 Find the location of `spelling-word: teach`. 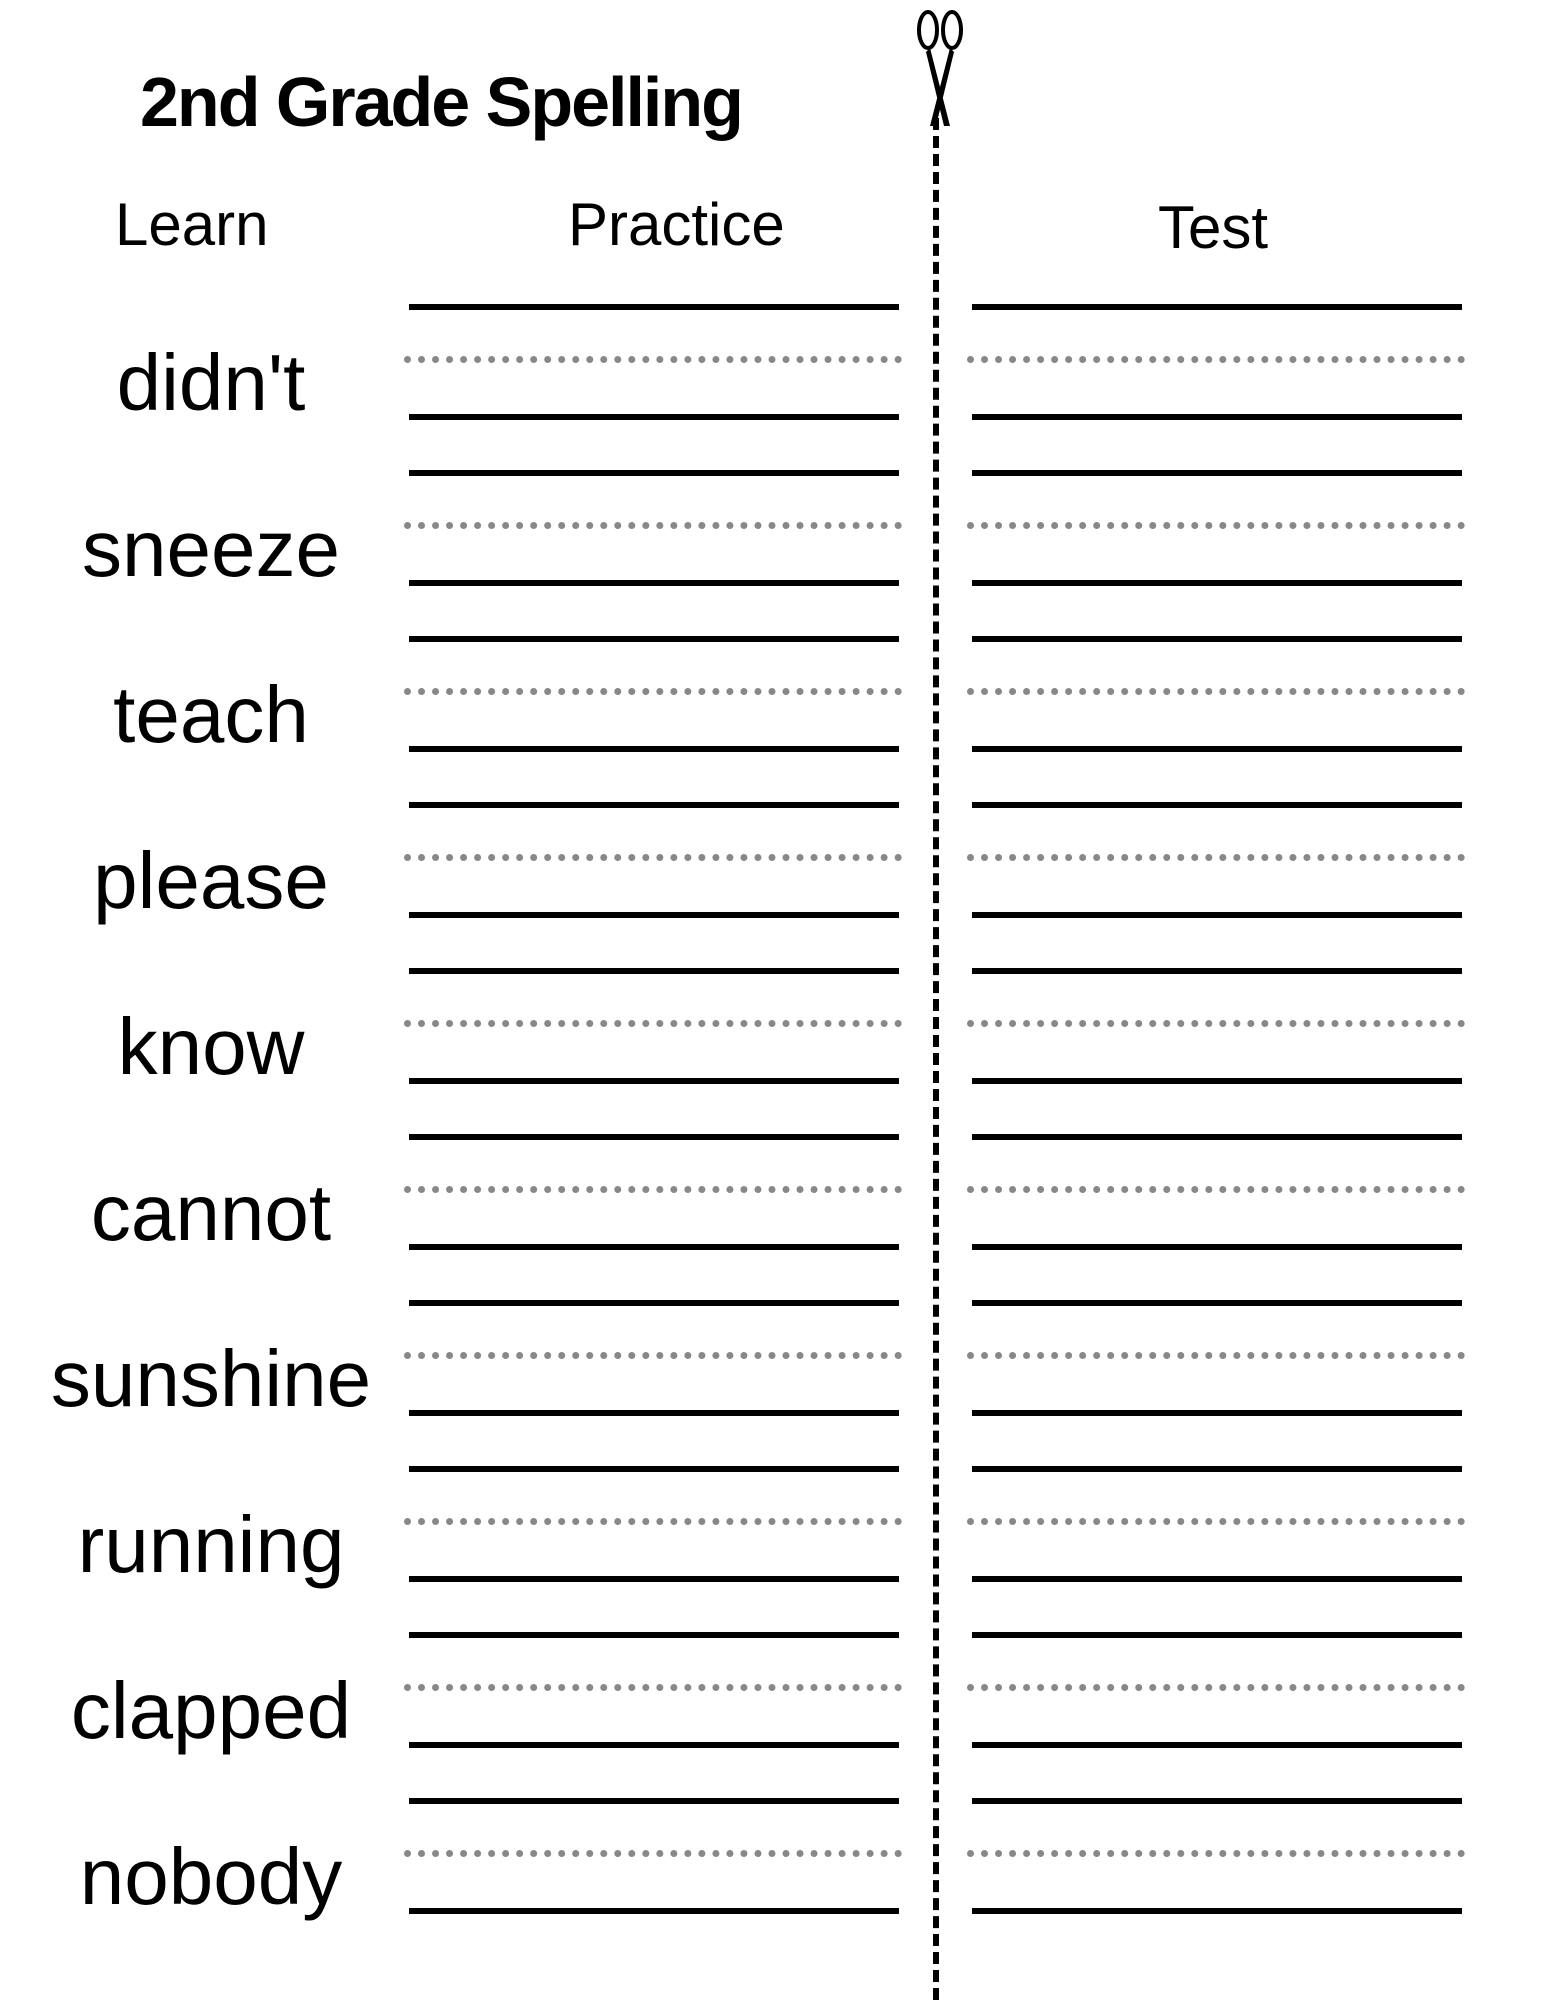

spelling-word: teach is located at coordinates (211, 714).